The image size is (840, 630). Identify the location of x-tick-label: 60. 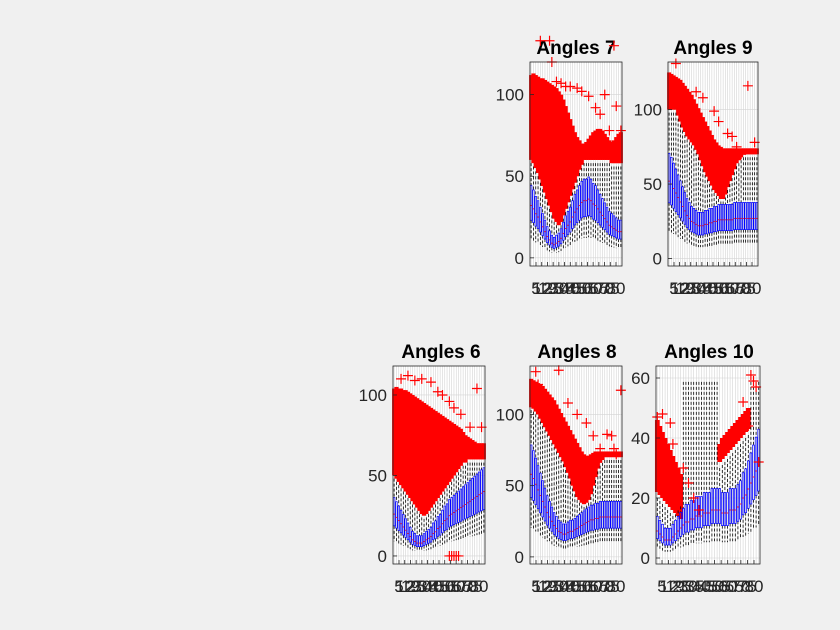
(593, 586).